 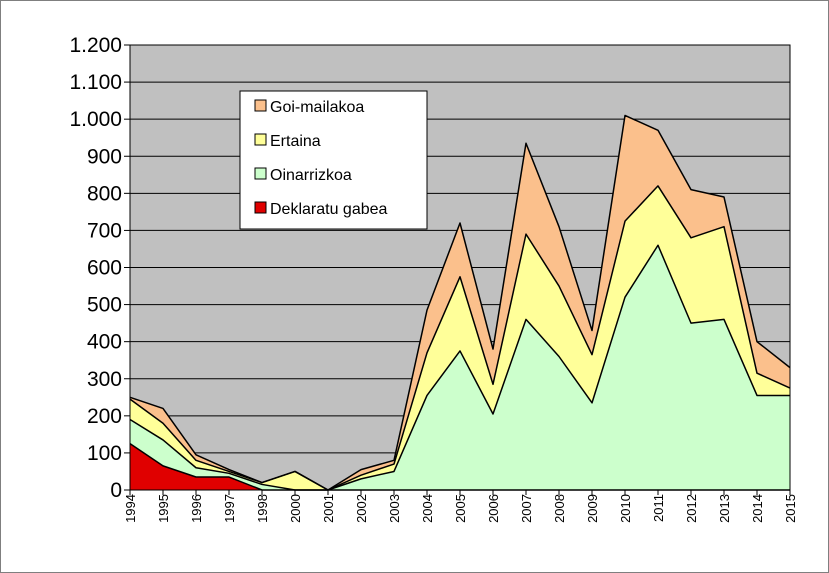 What do you see at coordinates (311, 175) in the screenshot?
I see `legend-label-2: Oinarrizkoa` at bounding box center [311, 175].